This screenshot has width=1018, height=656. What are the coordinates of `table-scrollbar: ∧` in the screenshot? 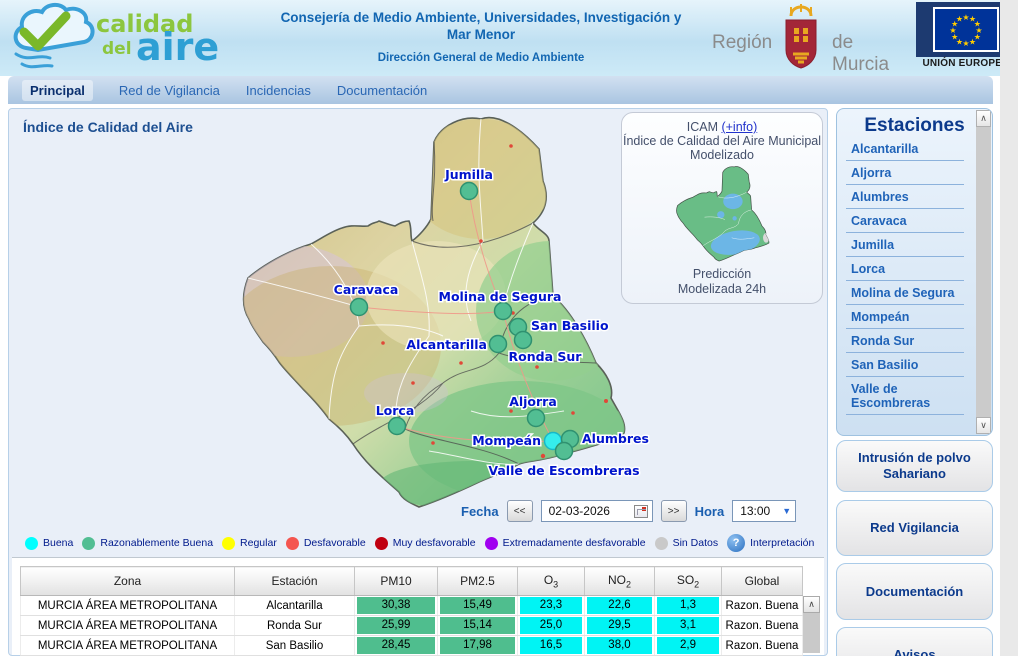 It's located at (811, 624).